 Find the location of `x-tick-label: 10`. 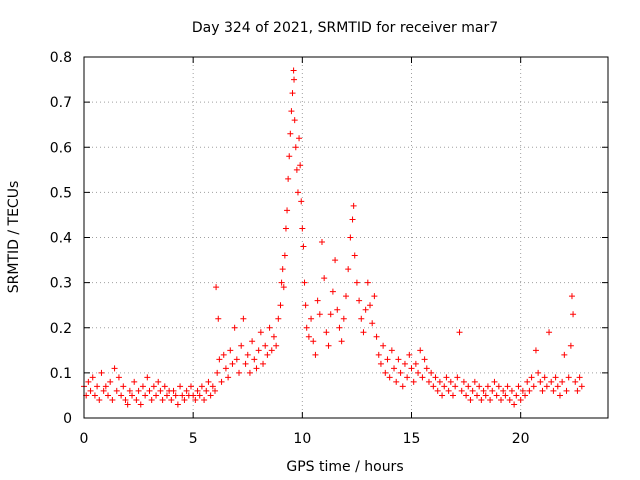

x-tick-label: 10 is located at coordinates (302, 439).